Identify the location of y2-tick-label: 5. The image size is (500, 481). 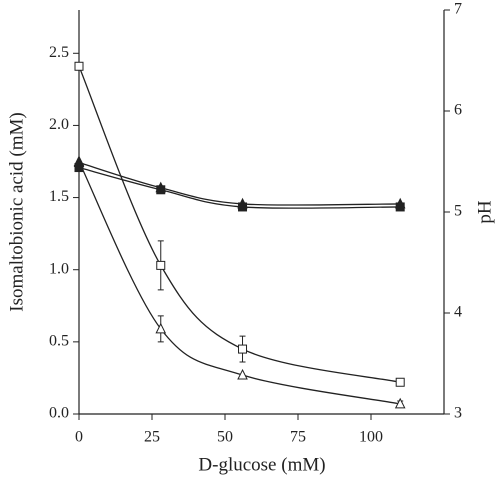
(458, 211).